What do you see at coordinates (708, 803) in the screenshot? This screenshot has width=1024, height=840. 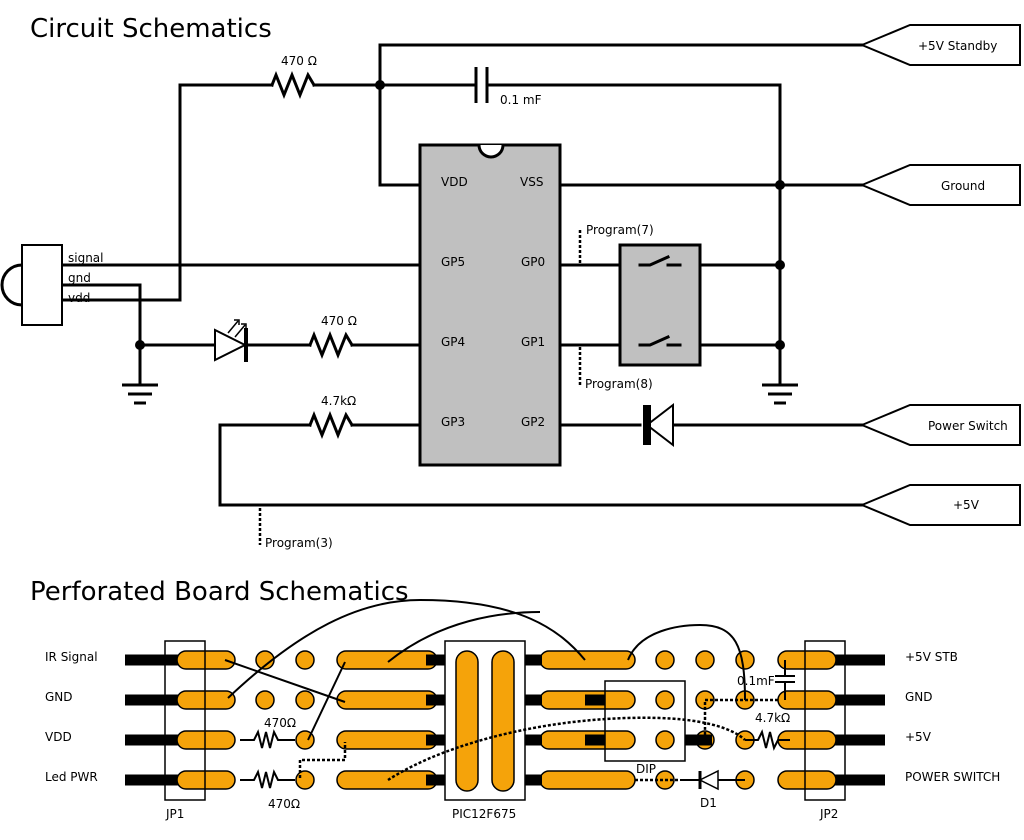 I see `svg-text: D1` at bounding box center [708, 803].